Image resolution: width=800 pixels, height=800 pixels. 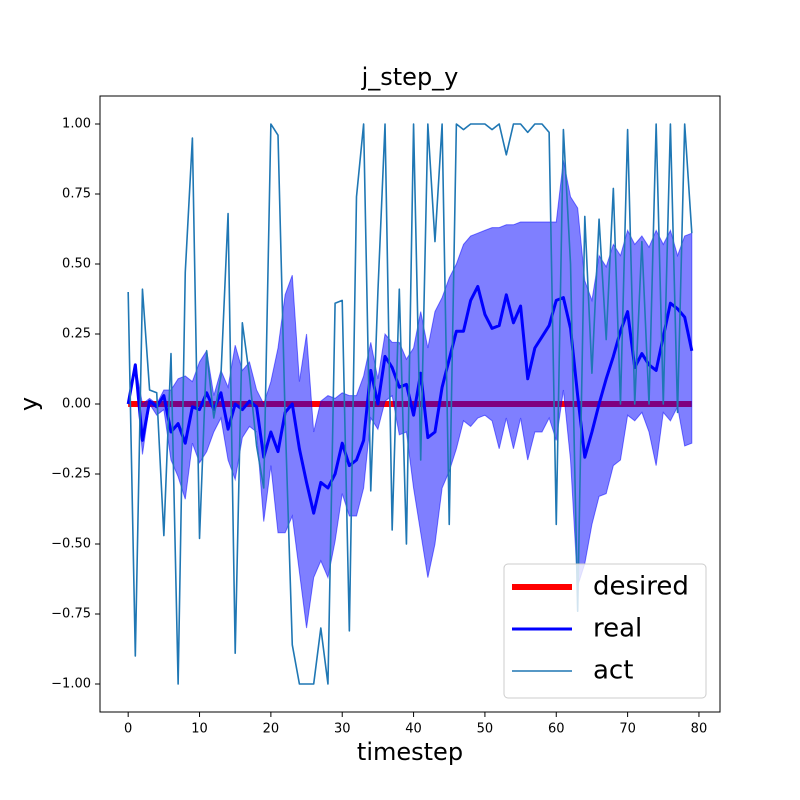 I want to click on x-axis-label: timestep, so click(x=410, y=752).